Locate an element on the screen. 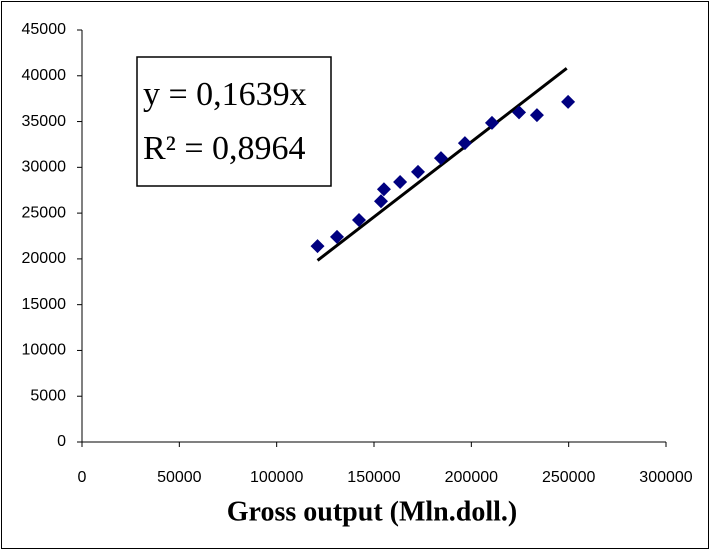  y-tick-label: 10000 is located at coordinates (44, 350).